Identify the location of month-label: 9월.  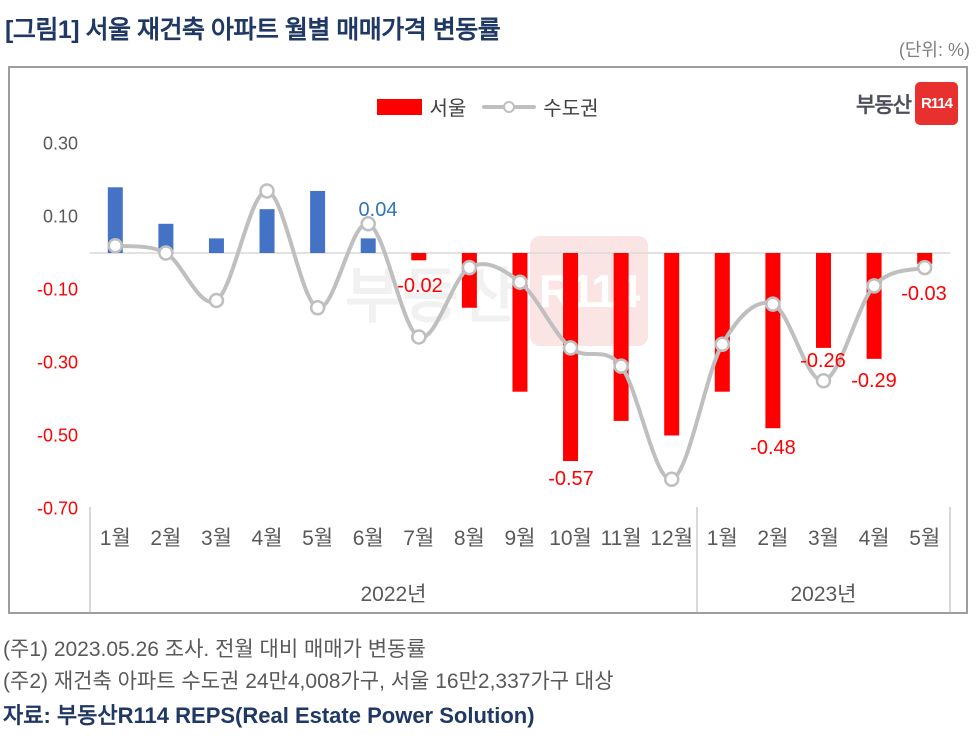
(519, 538).